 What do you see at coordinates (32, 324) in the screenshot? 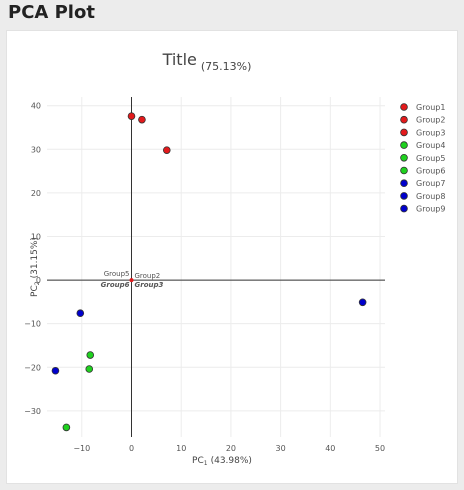
I see `y-tick-label: −10` at bounding box center [32, 324].